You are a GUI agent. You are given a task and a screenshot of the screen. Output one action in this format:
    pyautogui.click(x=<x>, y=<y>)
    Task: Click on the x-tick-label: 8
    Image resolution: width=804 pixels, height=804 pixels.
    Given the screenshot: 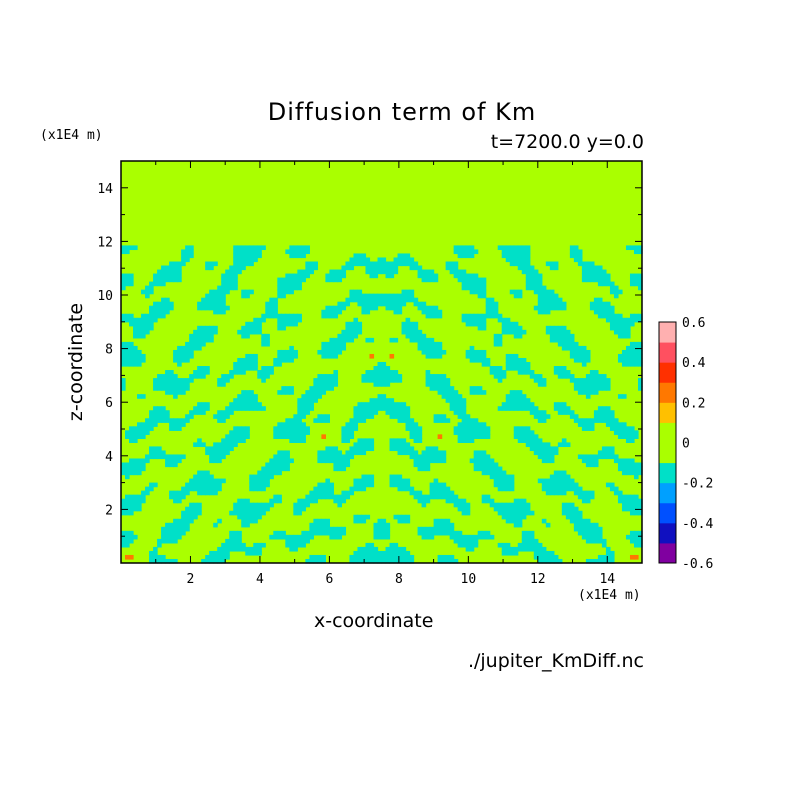 What is the action you would take?
    pyautogui.click(x=399, y=579)
    